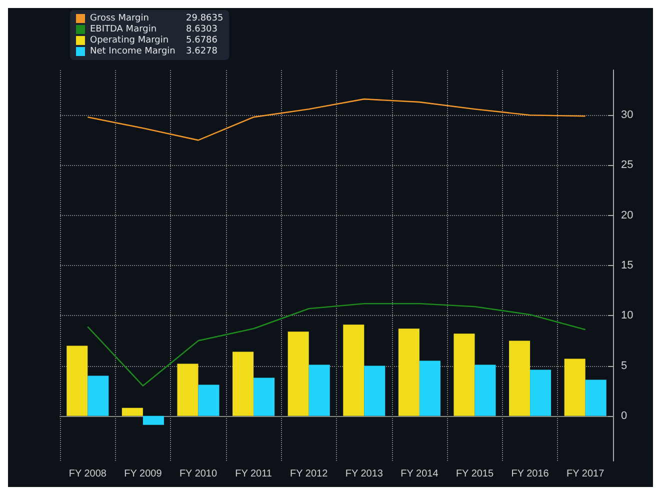 Image resolution: width=661 pixels, height=495 pixels. I want to click on y-tick-label: 0, so click(624, 416).